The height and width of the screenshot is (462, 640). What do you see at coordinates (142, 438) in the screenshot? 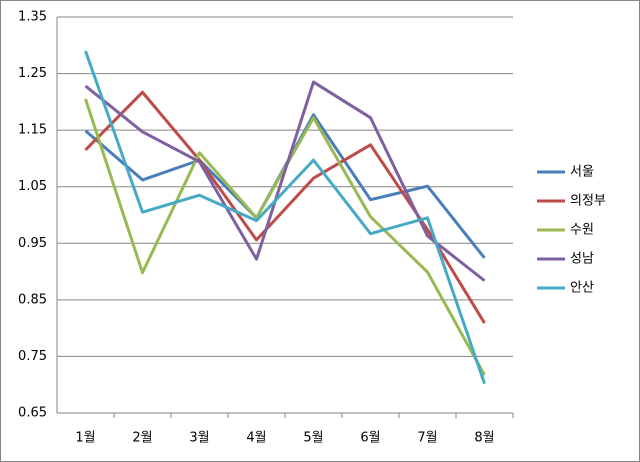
I see `x-tick-label: 2월` at bounding box center [142, 438].